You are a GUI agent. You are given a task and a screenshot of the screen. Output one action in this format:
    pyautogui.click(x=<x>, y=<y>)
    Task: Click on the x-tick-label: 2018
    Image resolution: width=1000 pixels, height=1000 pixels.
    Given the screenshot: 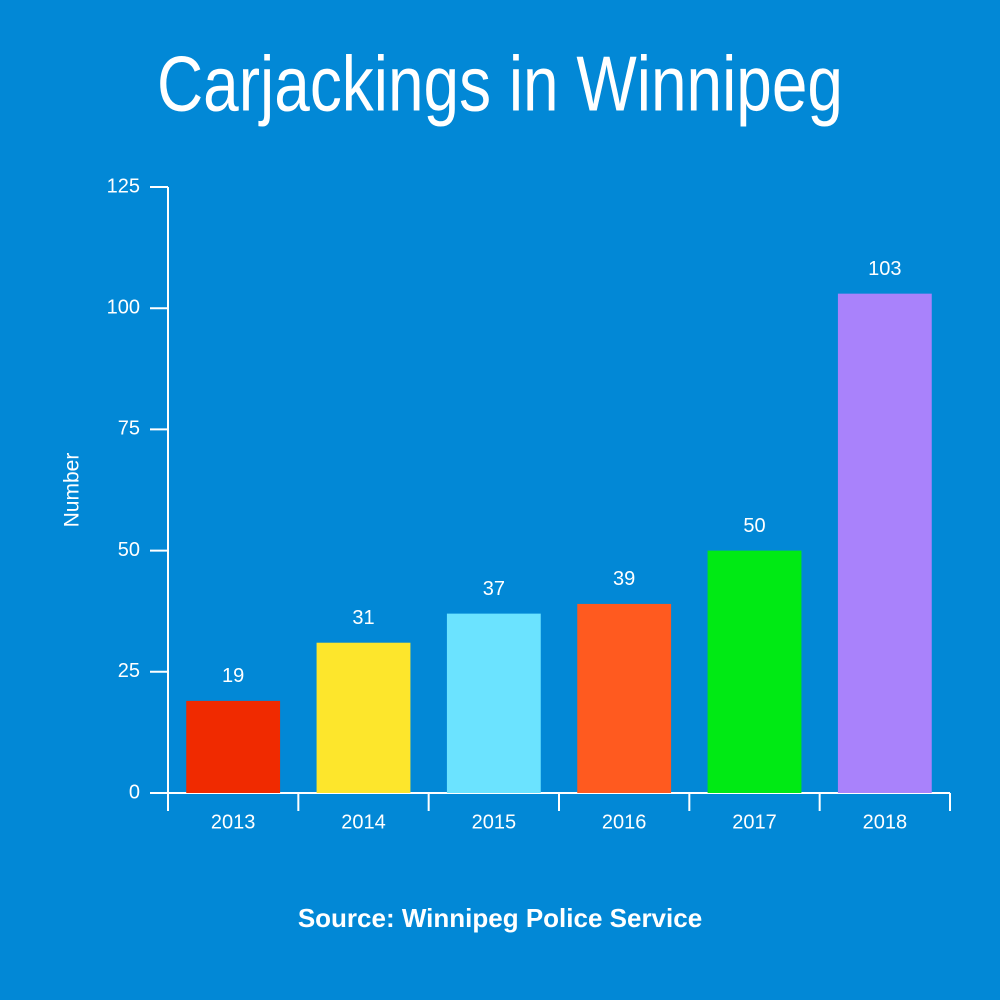 What is the action you would take?
    pyautogui.click(x=885, y=822)
    